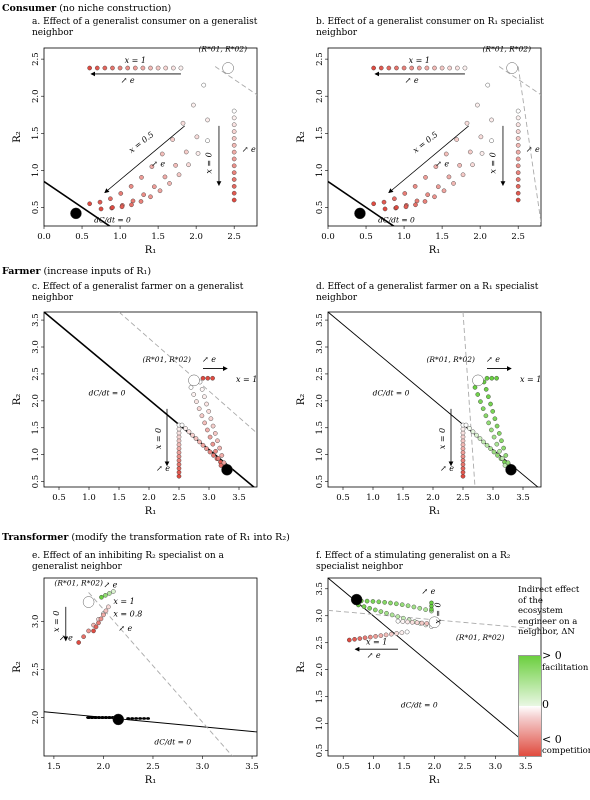 The width and height of the screenshot is (590, 800). Describe the element at coordinates (566, 751) in the screenshot. I see `legend-neg-desc: competition` at that location.